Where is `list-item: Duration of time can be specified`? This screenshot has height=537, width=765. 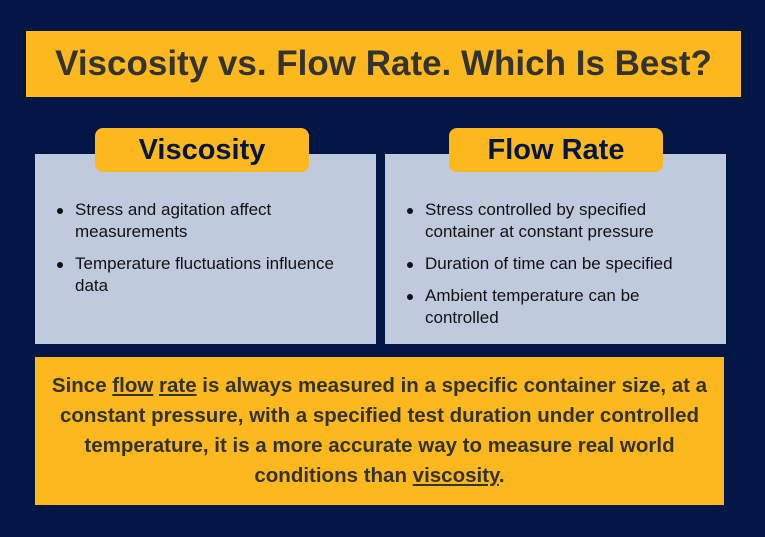
list-item: Duration of time can be specified is located at coordinates (560, 264).